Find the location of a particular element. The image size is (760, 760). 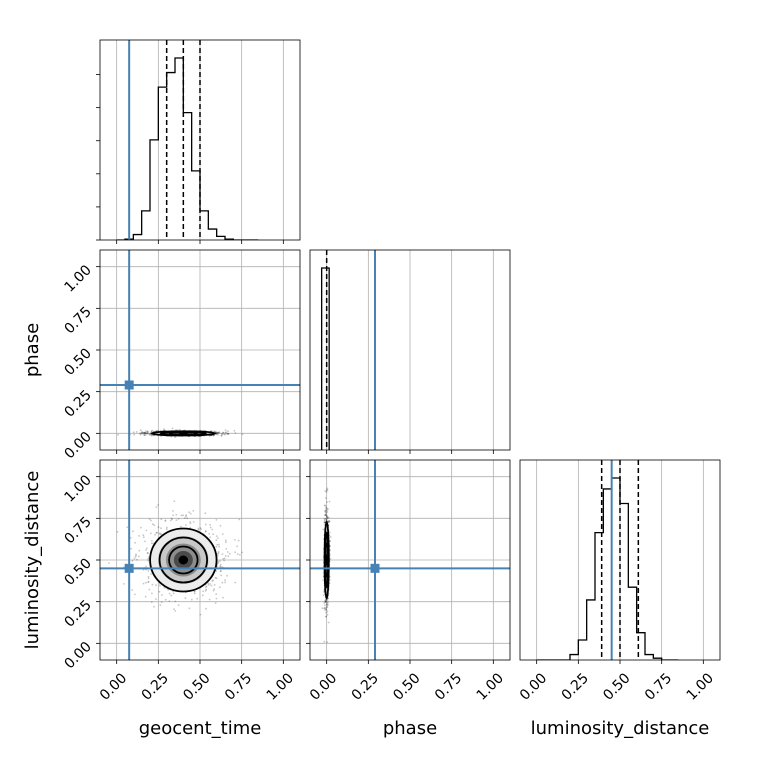

panel-phase-phase is located at coordinates (410, 351).